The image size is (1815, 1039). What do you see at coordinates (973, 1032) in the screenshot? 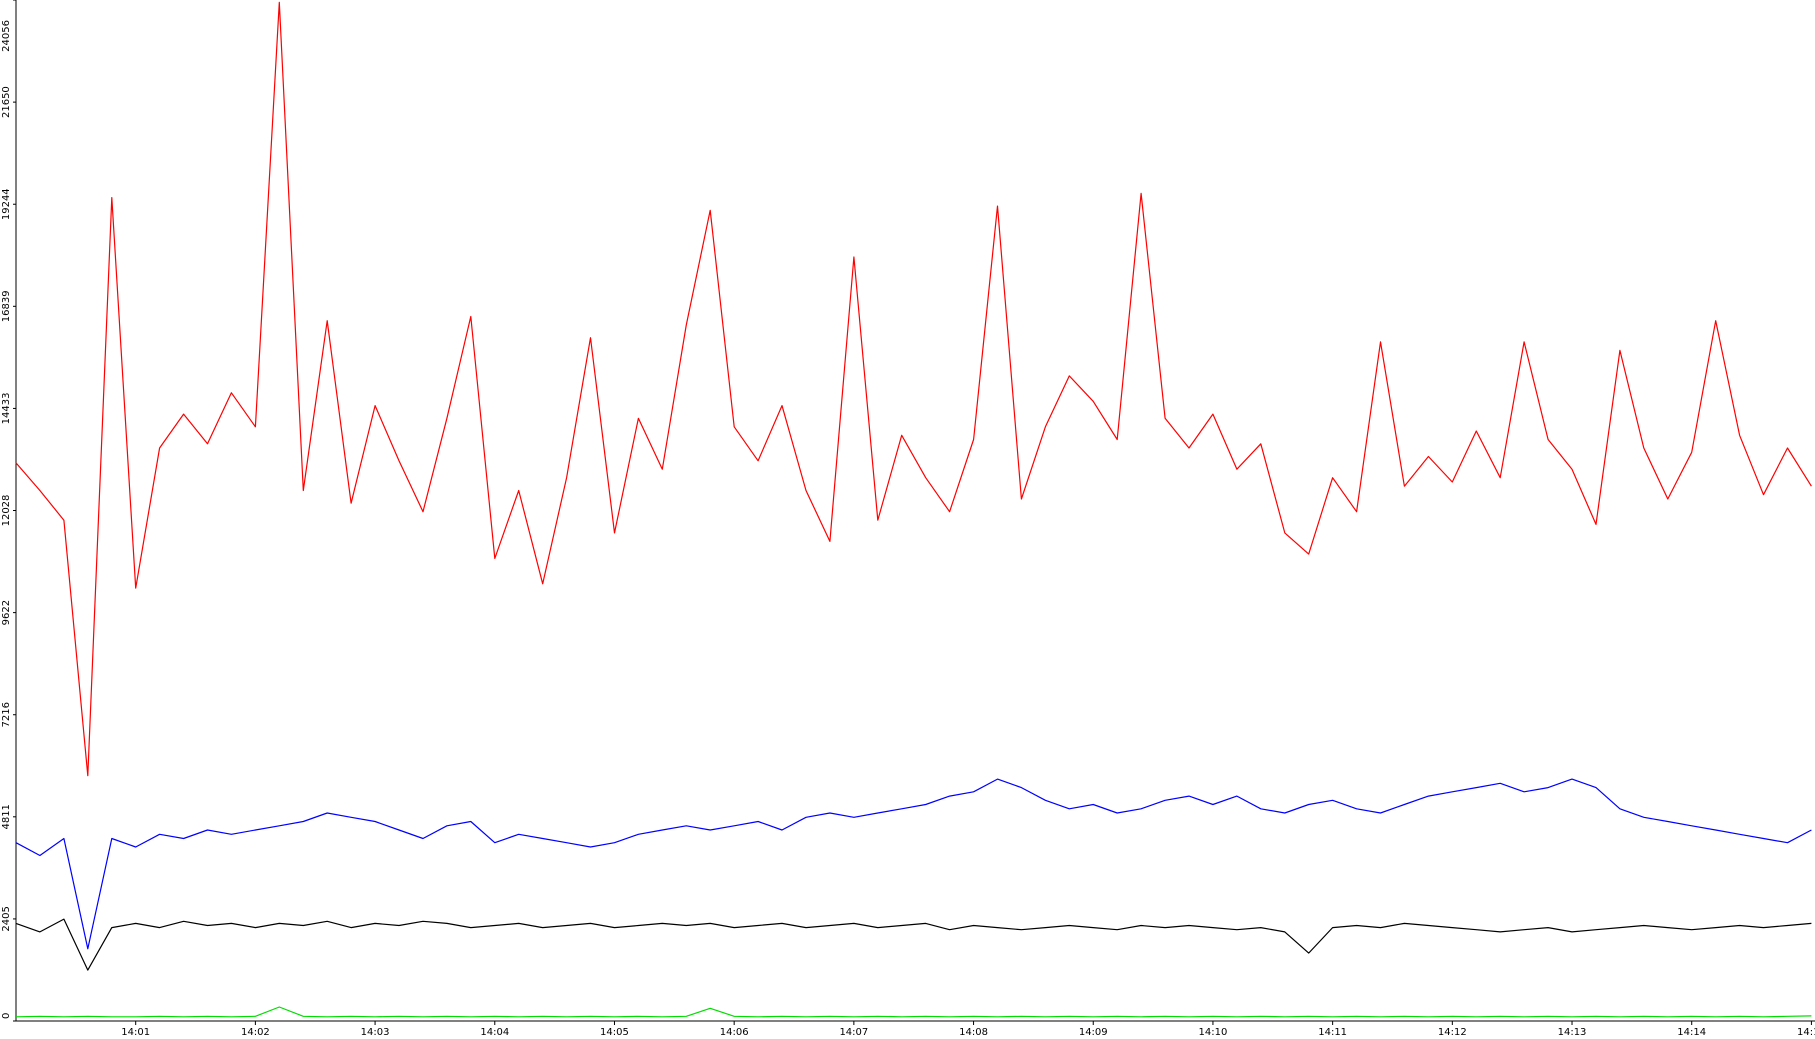
I see `x-tick-label: 14:08` at bounding box center [973, 1032].